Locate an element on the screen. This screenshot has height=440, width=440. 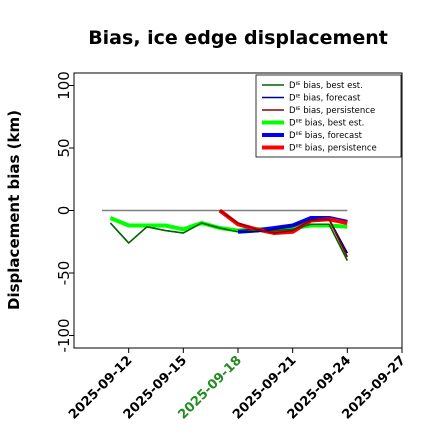
y-tick-label: -50 is located at coordinates (64, 273).